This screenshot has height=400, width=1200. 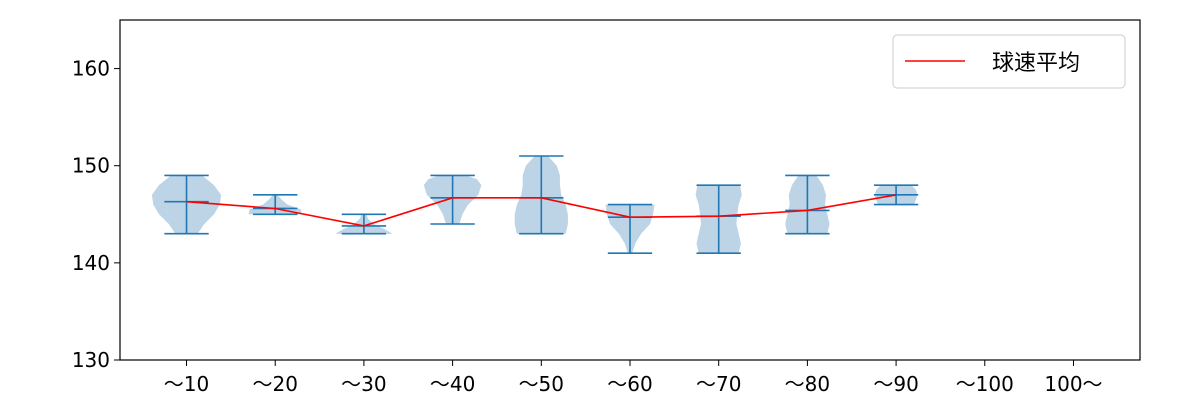 What do you see at coordinates (452, 384) in the screenshot?
I see `x-tick-label-3: 〜40` at bounding box center [452, 384].